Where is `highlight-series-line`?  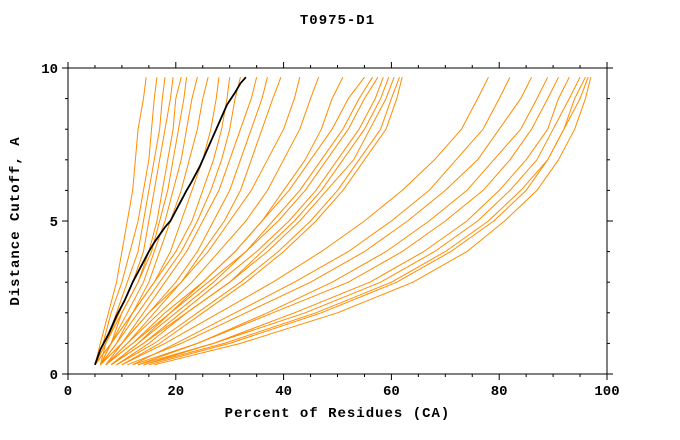
highlight-series-line is located at coordinates (170, 221).